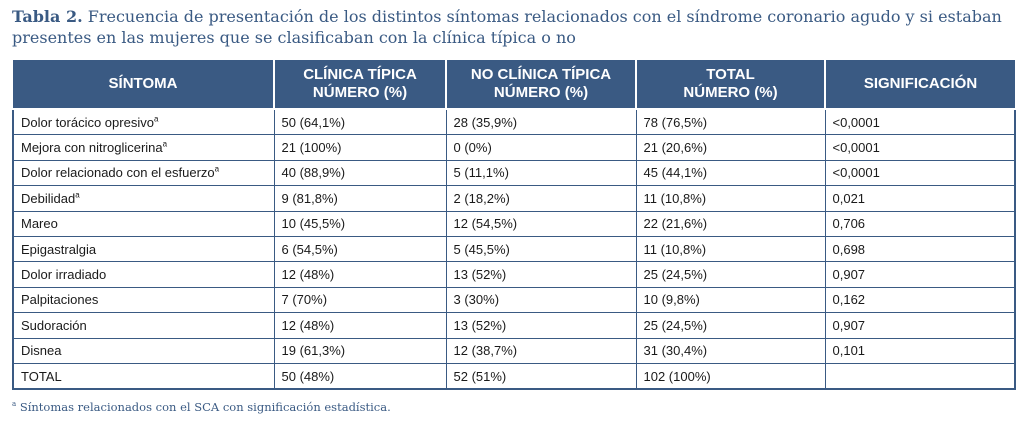 The height and width of the screenshot is (423, 1034). I want to click on cell-typical: 50 (64,1%), so click(360, 122).